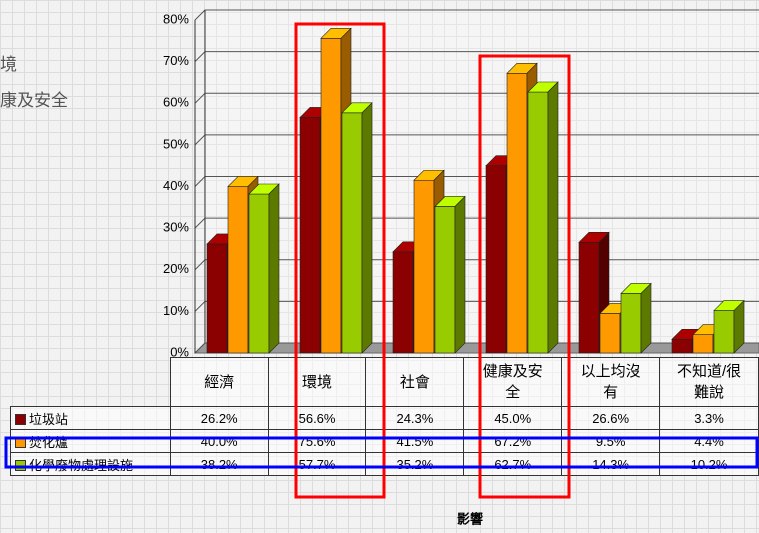  I want to click on legend-entry: 焚化爐, so click(90, 441).